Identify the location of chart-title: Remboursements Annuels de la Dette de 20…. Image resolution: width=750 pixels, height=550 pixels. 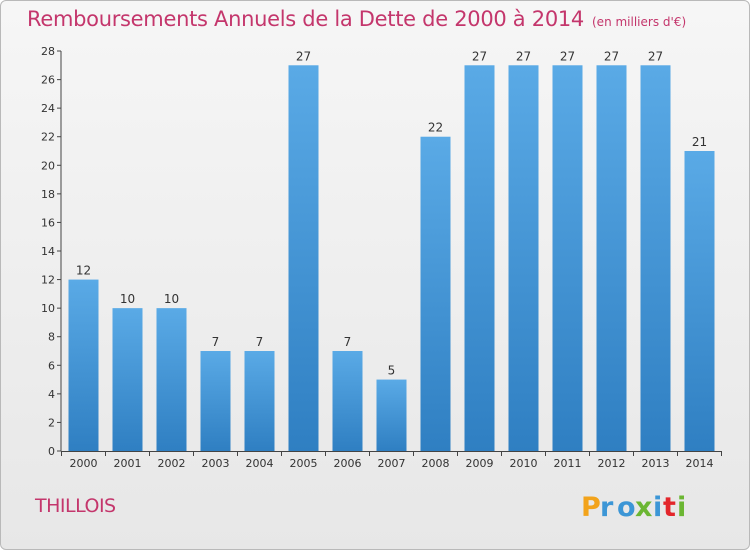
(356, 19).